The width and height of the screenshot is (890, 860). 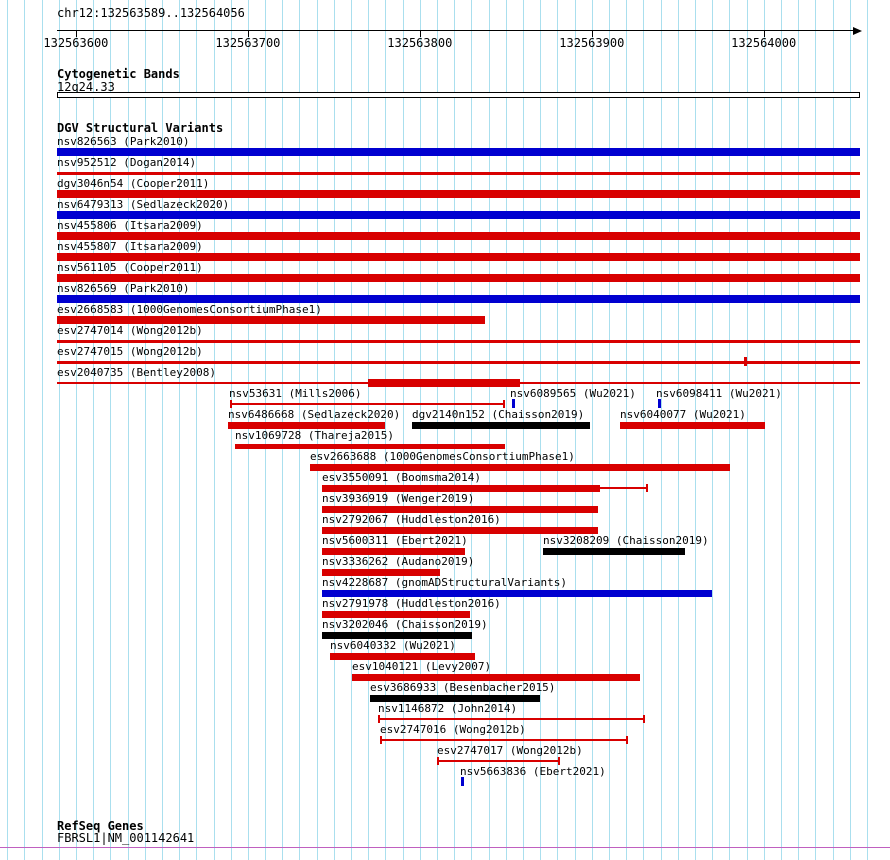 What do you see at coordinates (448, 708) in the screenshot?
I see `variant-label: nsv1146872 (John2014)` at bounding box center [448, 708].